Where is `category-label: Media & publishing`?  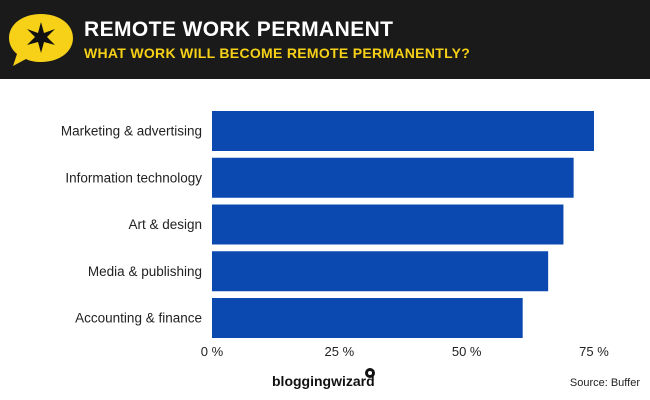 category-label: Media & publishing is located at coordinates (145, 271).